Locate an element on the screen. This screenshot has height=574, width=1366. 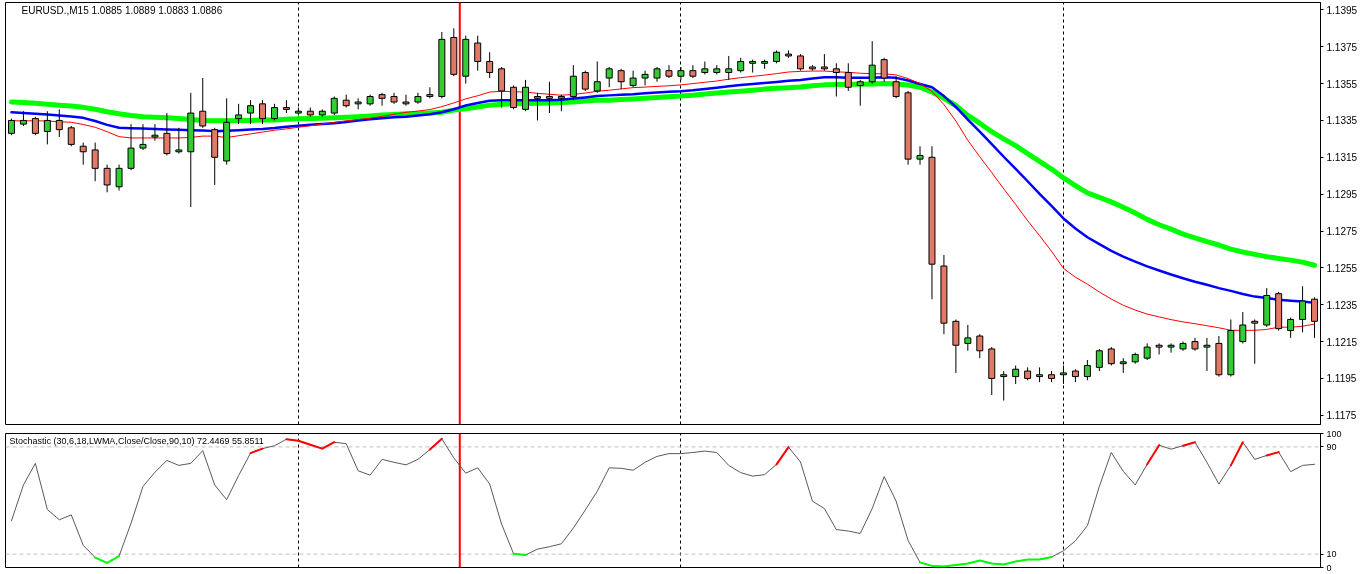
y-tick-label: 1.1275 is located at coordinates (1342, 232).